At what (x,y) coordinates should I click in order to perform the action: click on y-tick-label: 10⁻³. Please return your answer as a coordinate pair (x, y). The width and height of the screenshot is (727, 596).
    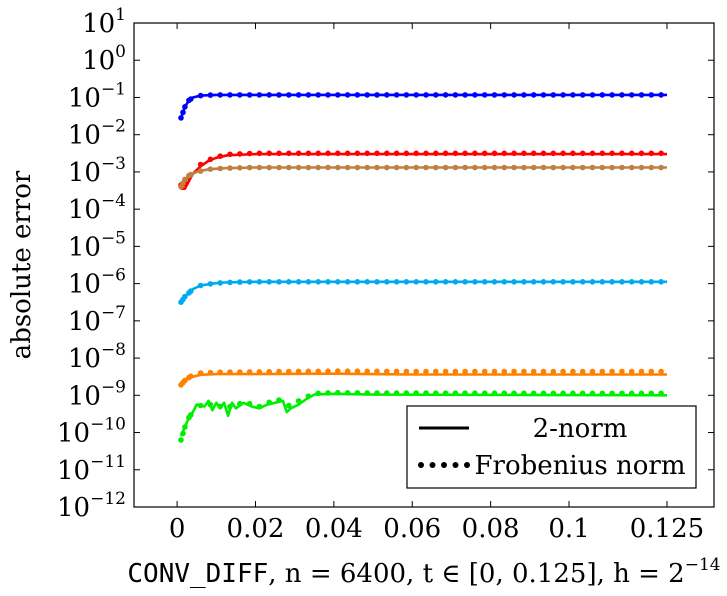
    Looking at the image, I should click on (97, 171).